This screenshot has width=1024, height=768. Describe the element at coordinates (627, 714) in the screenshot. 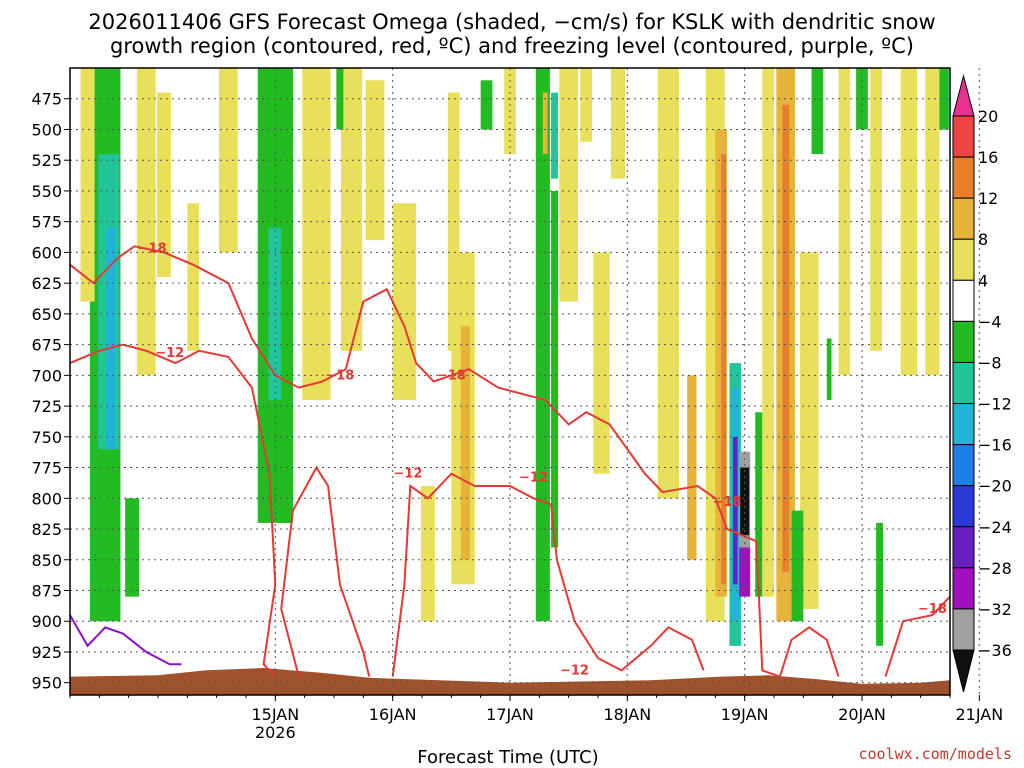

I see `x-tick-label-3: 18JAN` at that location.